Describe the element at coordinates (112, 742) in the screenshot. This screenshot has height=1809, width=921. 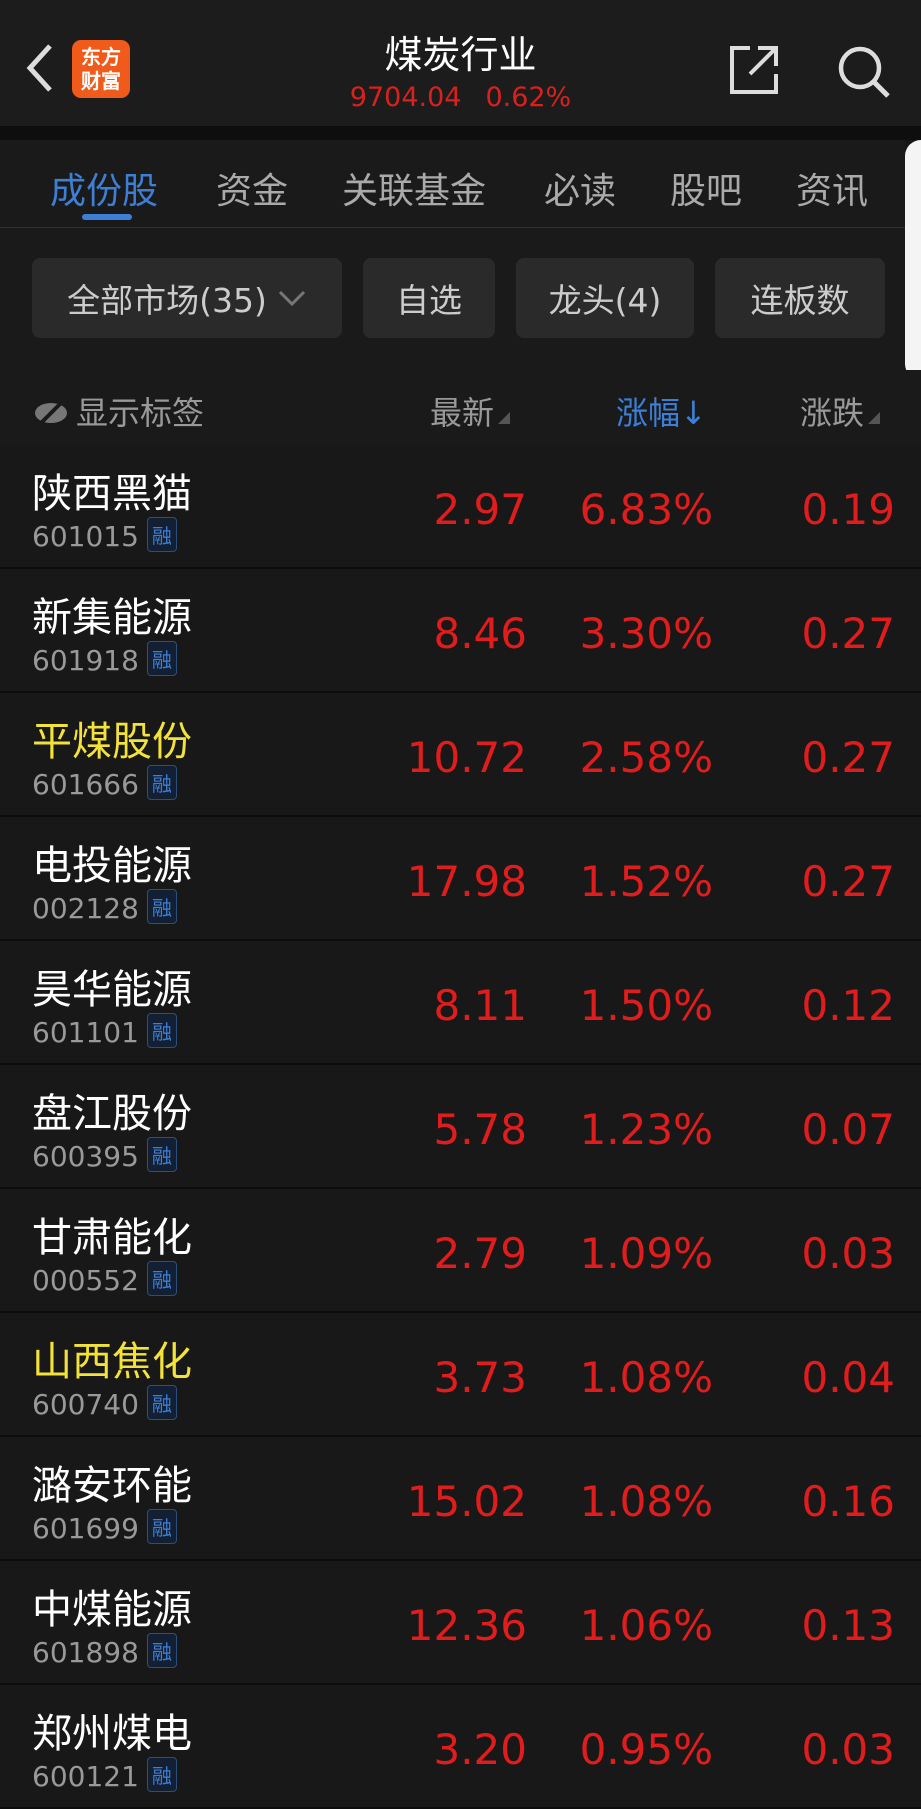
I see `stock-name: 平煤股份` at that location.